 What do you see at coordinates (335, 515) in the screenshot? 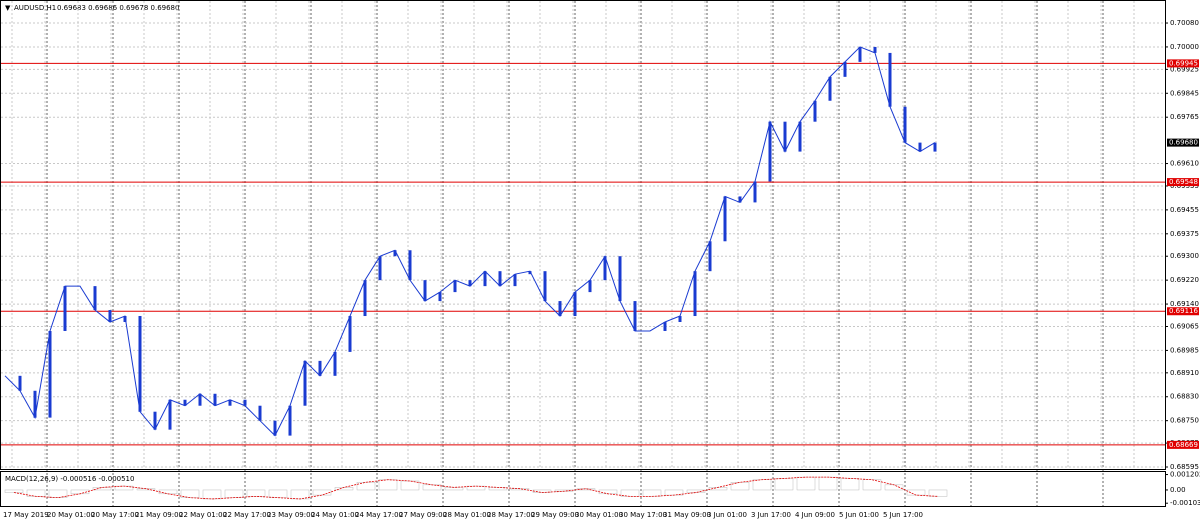
I see `time-label: 24 May 01:00` at bounding box center [335, 515].